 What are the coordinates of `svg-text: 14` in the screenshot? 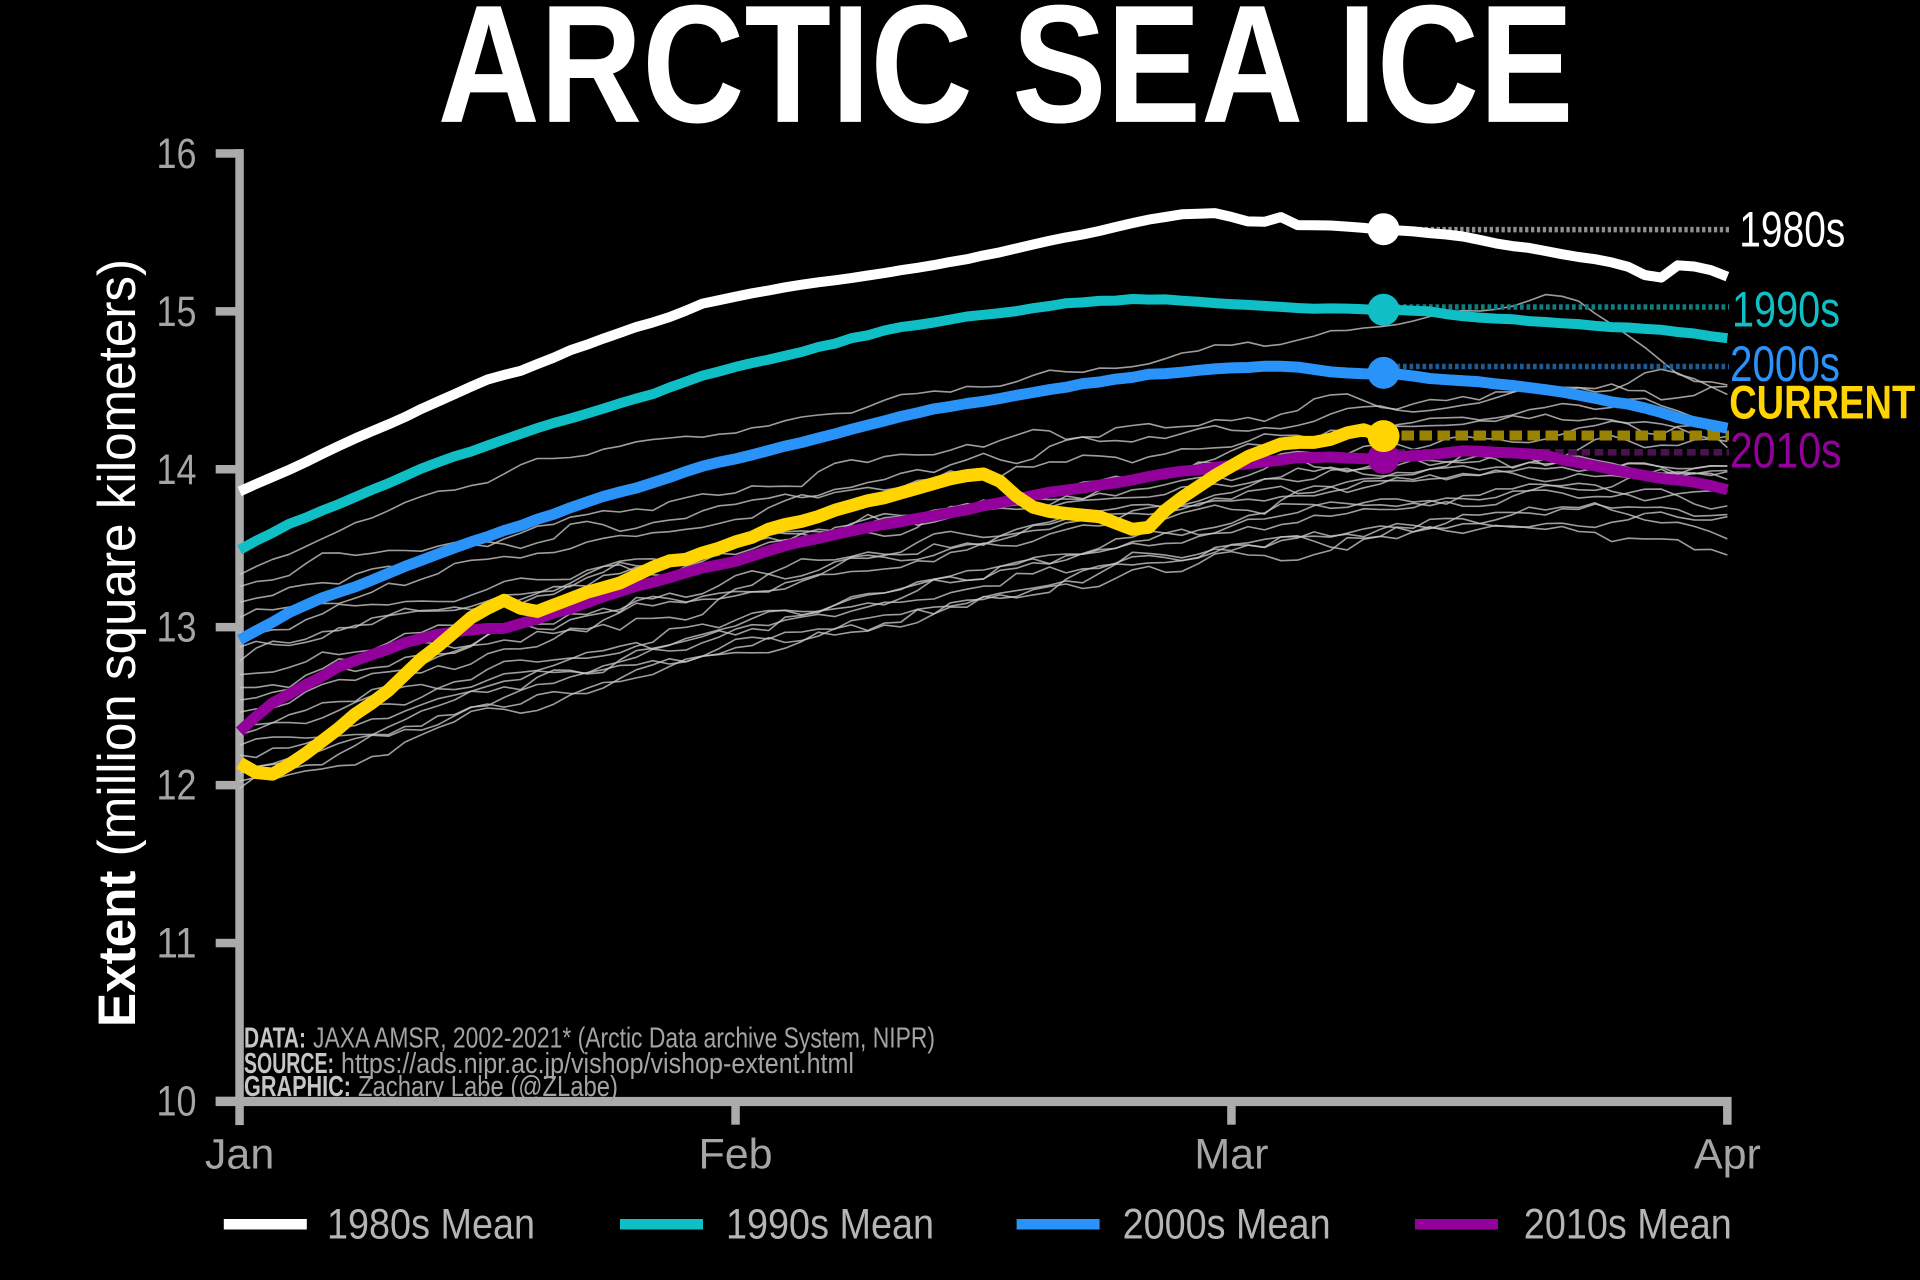 It's located at (177, 470).